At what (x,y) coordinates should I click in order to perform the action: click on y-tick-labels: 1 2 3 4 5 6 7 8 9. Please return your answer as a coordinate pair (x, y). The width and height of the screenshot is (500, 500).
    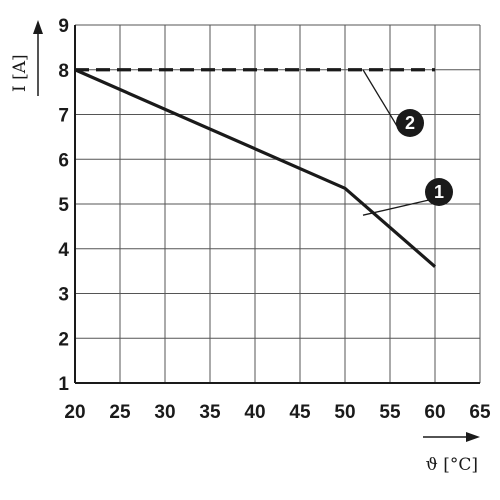
    Looking at the image, I should click on (63, 205).